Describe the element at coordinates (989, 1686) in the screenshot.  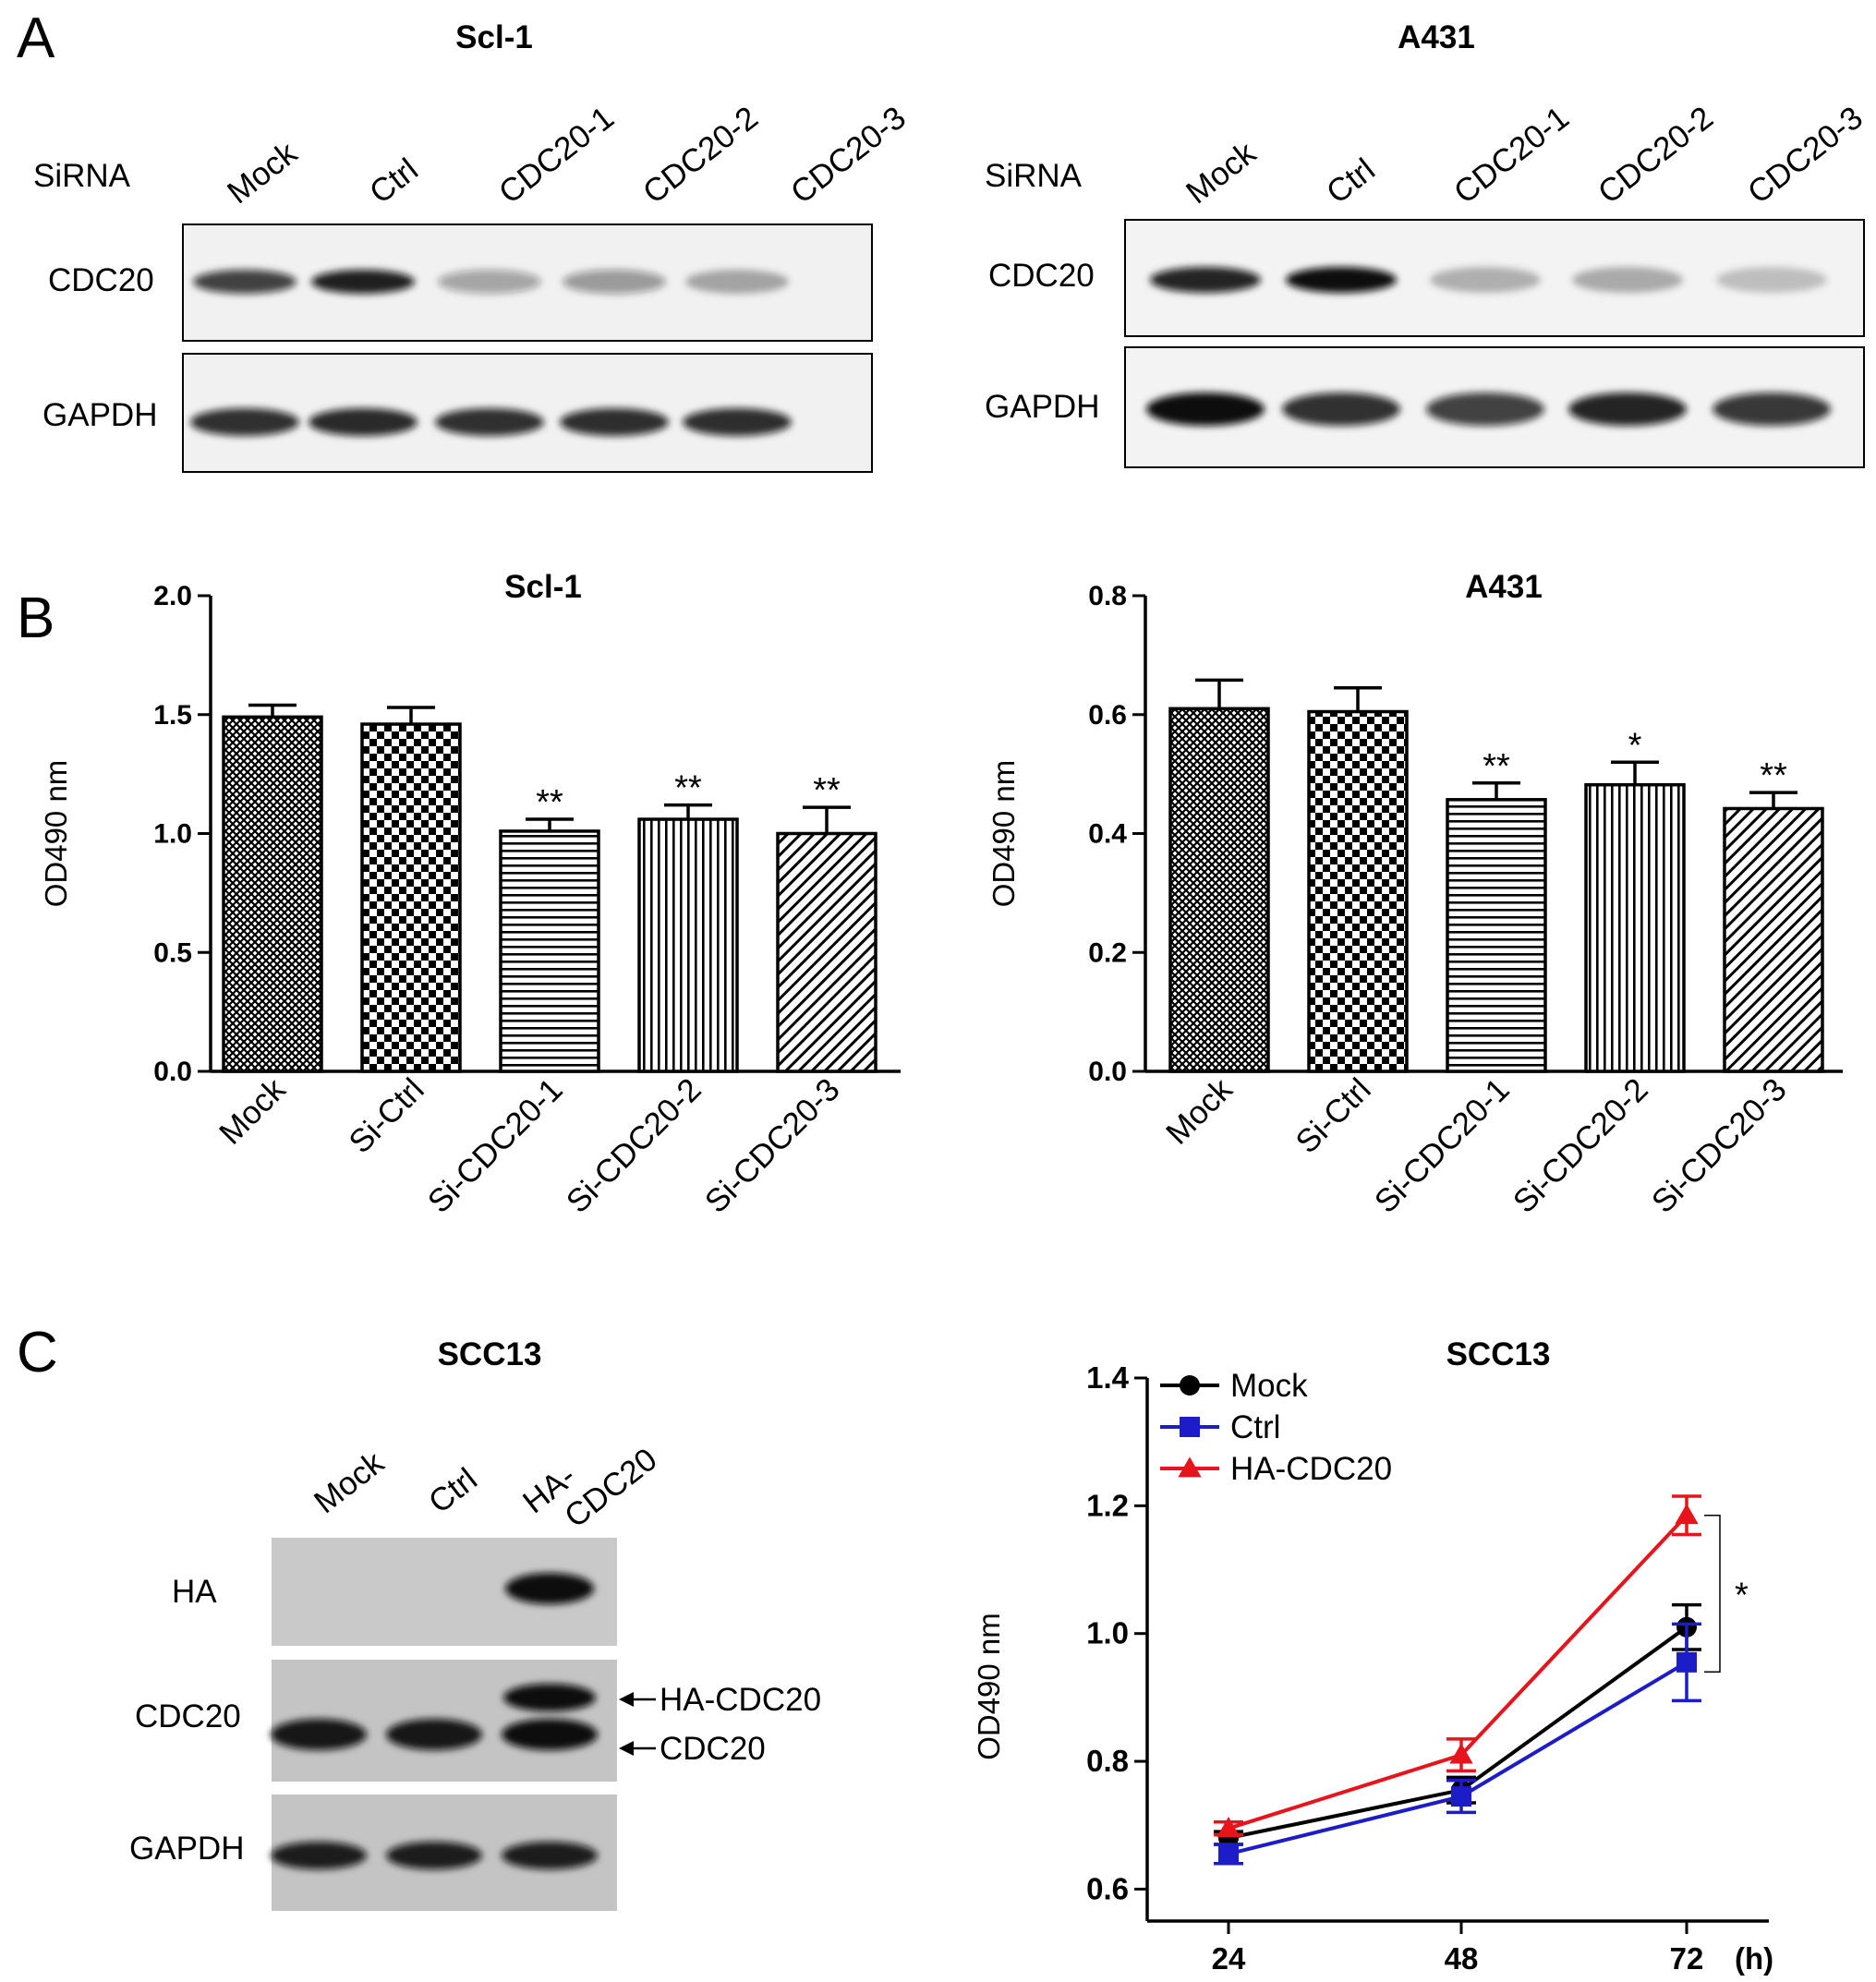
I see `y-axis-title: OD490 nm` at that location.